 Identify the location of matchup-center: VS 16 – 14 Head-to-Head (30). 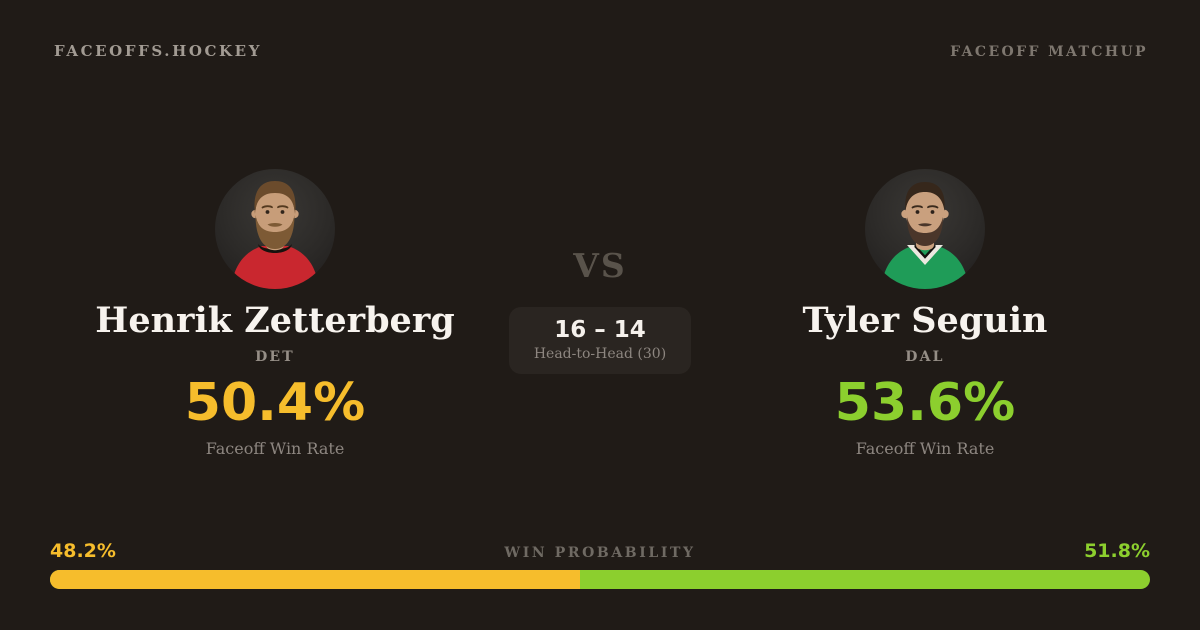
(600, 272).